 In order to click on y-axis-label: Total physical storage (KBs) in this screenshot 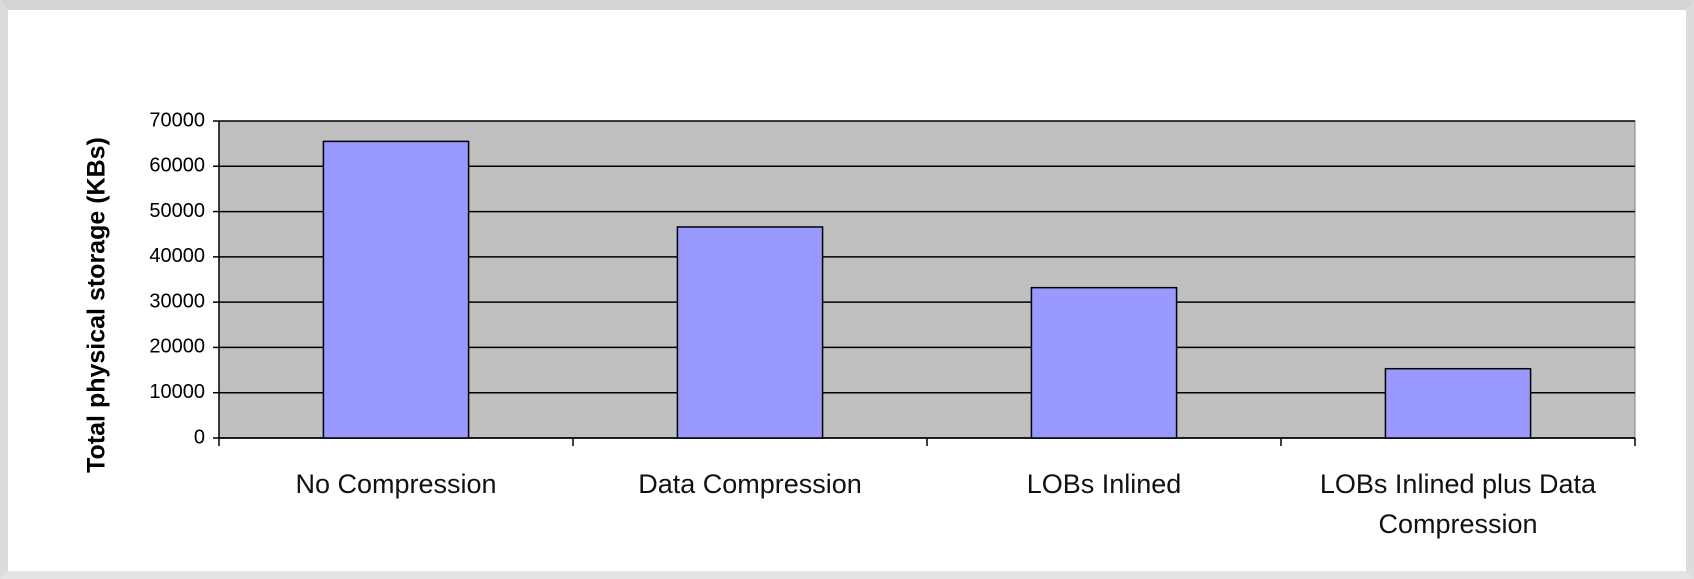, I will do `click(97, 305)`.